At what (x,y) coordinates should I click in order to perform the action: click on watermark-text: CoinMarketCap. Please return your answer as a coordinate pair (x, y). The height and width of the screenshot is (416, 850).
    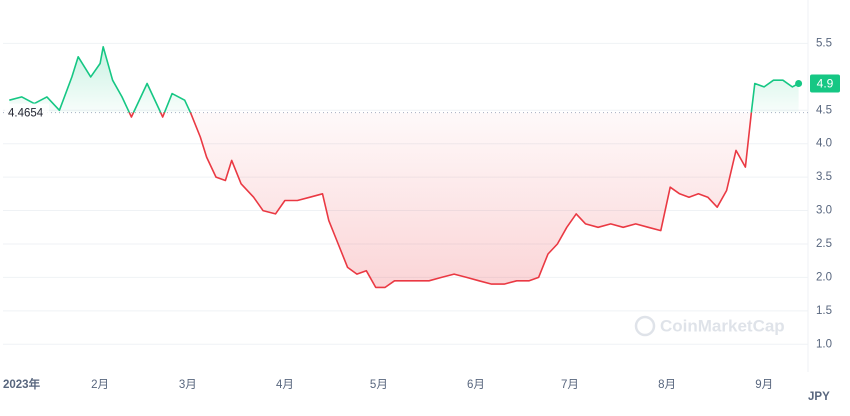
    Looking at the image, I should click on (722, 325).